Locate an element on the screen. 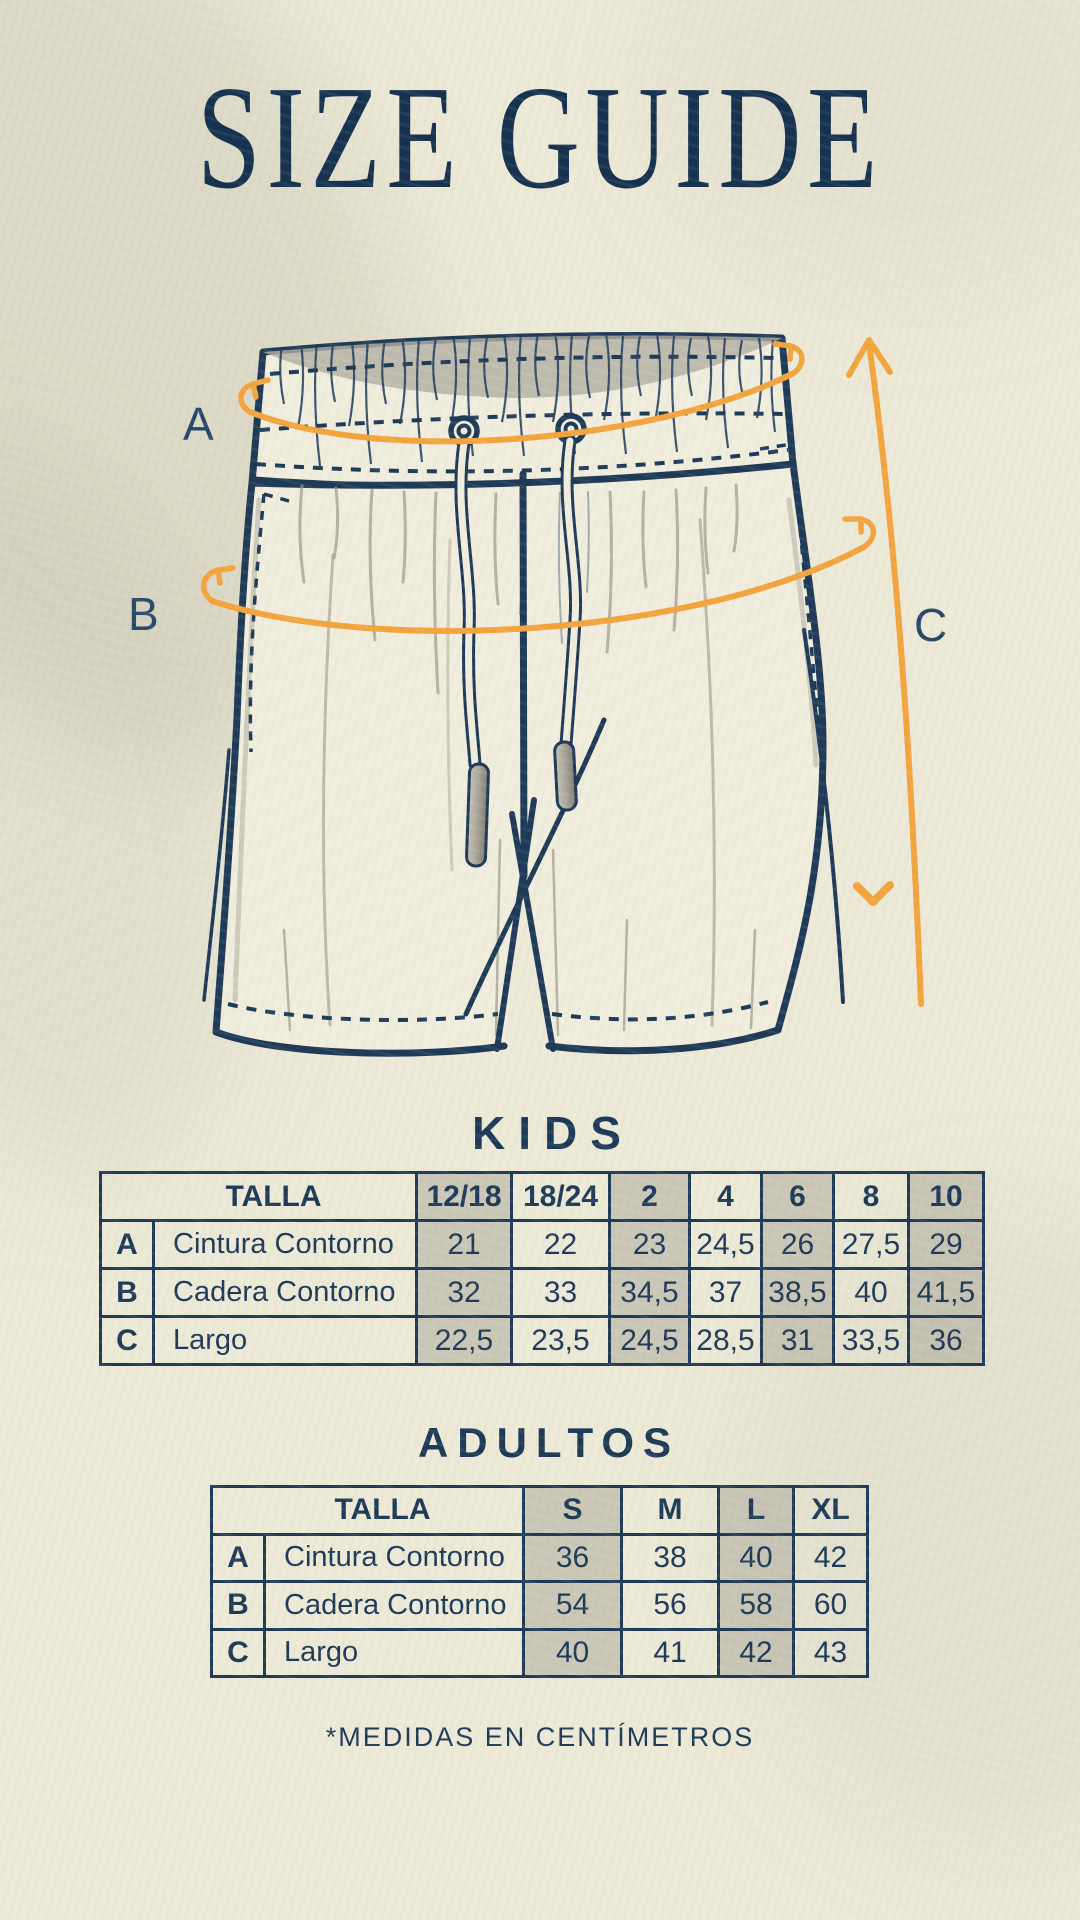 The image size is (1080, 1920). value-cell: 37 is located at coordinates (725, 1292).